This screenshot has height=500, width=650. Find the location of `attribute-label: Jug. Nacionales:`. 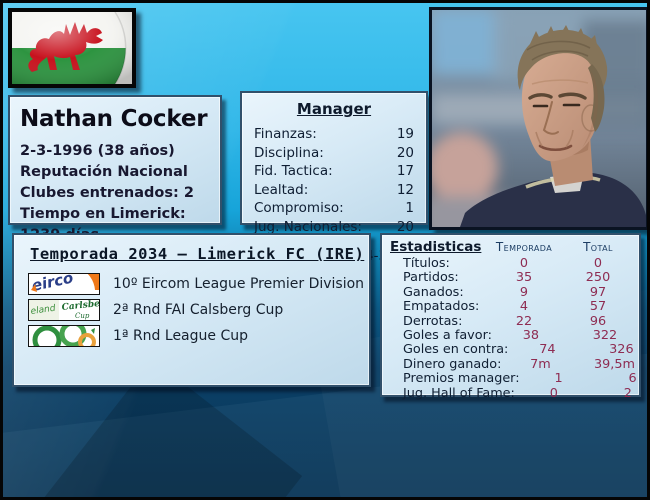

attribute-label: Jug. Nacionales: is located at coordinates (308, 226).